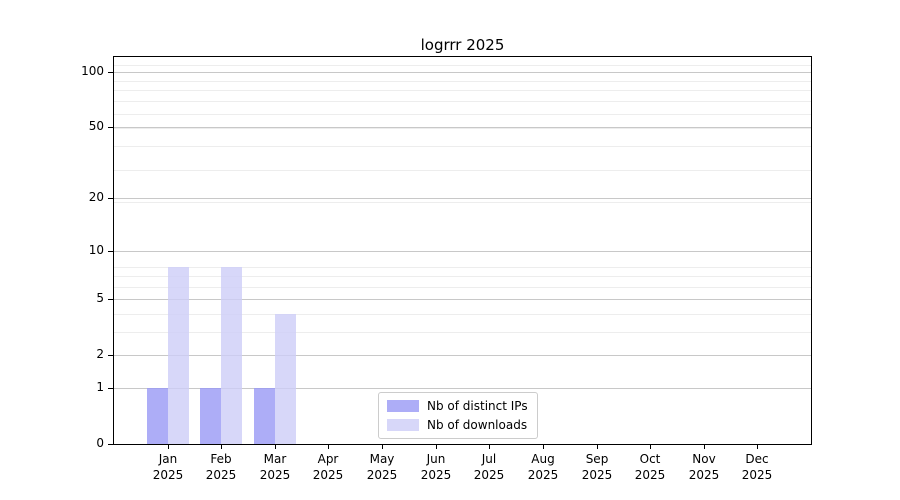  I want to click on x-tick-label: May 2025, so click(382, 467).